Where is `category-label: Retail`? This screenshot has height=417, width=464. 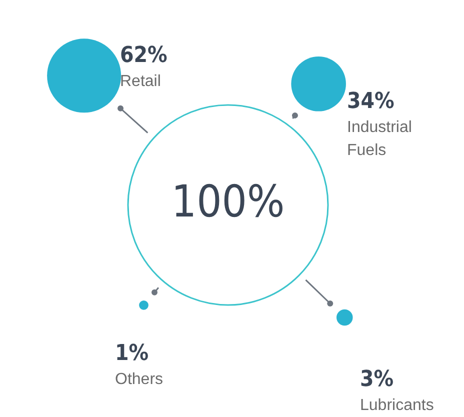 category-label: Retail is located at coordinates (140, 81).